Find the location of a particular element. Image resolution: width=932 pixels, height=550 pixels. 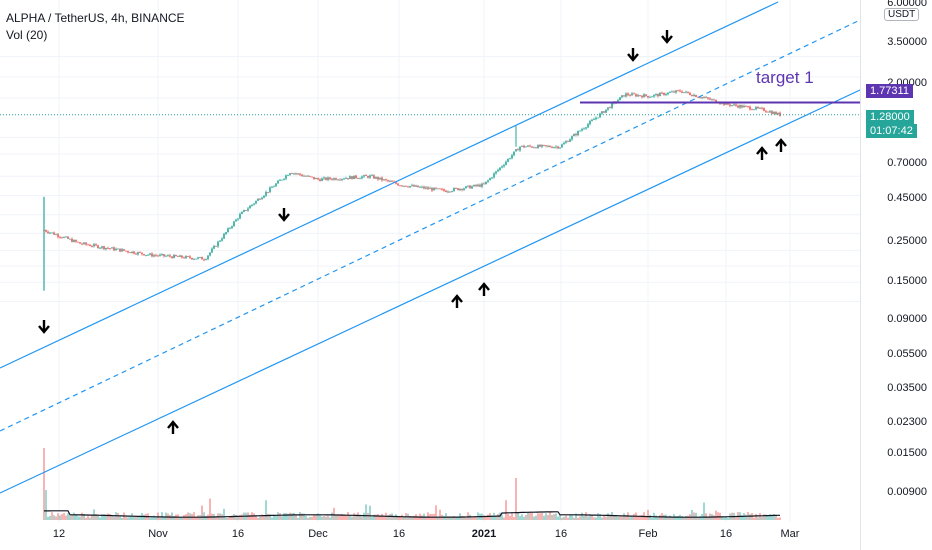

time-tick: 16 is located at coordinates (399, 534).